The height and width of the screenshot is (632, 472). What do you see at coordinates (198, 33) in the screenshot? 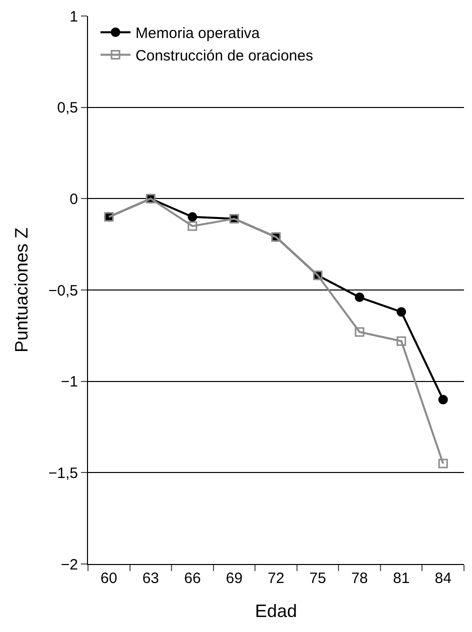
I see `legend-label: Memoria operativa` at bounding box center [198, 33].